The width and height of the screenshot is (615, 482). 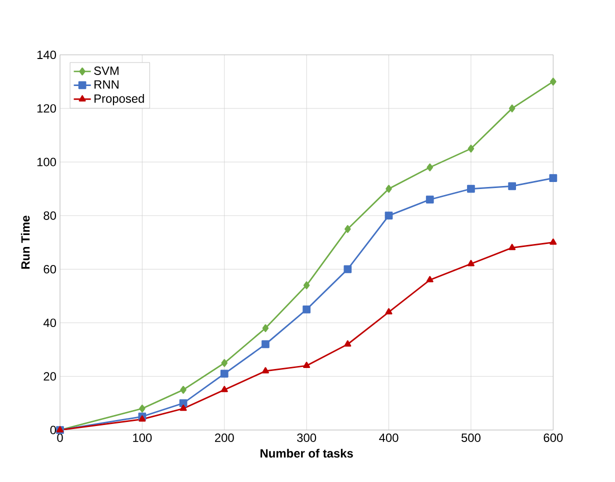 What do you see at coordinates (106, 70) in the screenshot?
I see `legend-label: SVM` at bounding box center [106, 70].